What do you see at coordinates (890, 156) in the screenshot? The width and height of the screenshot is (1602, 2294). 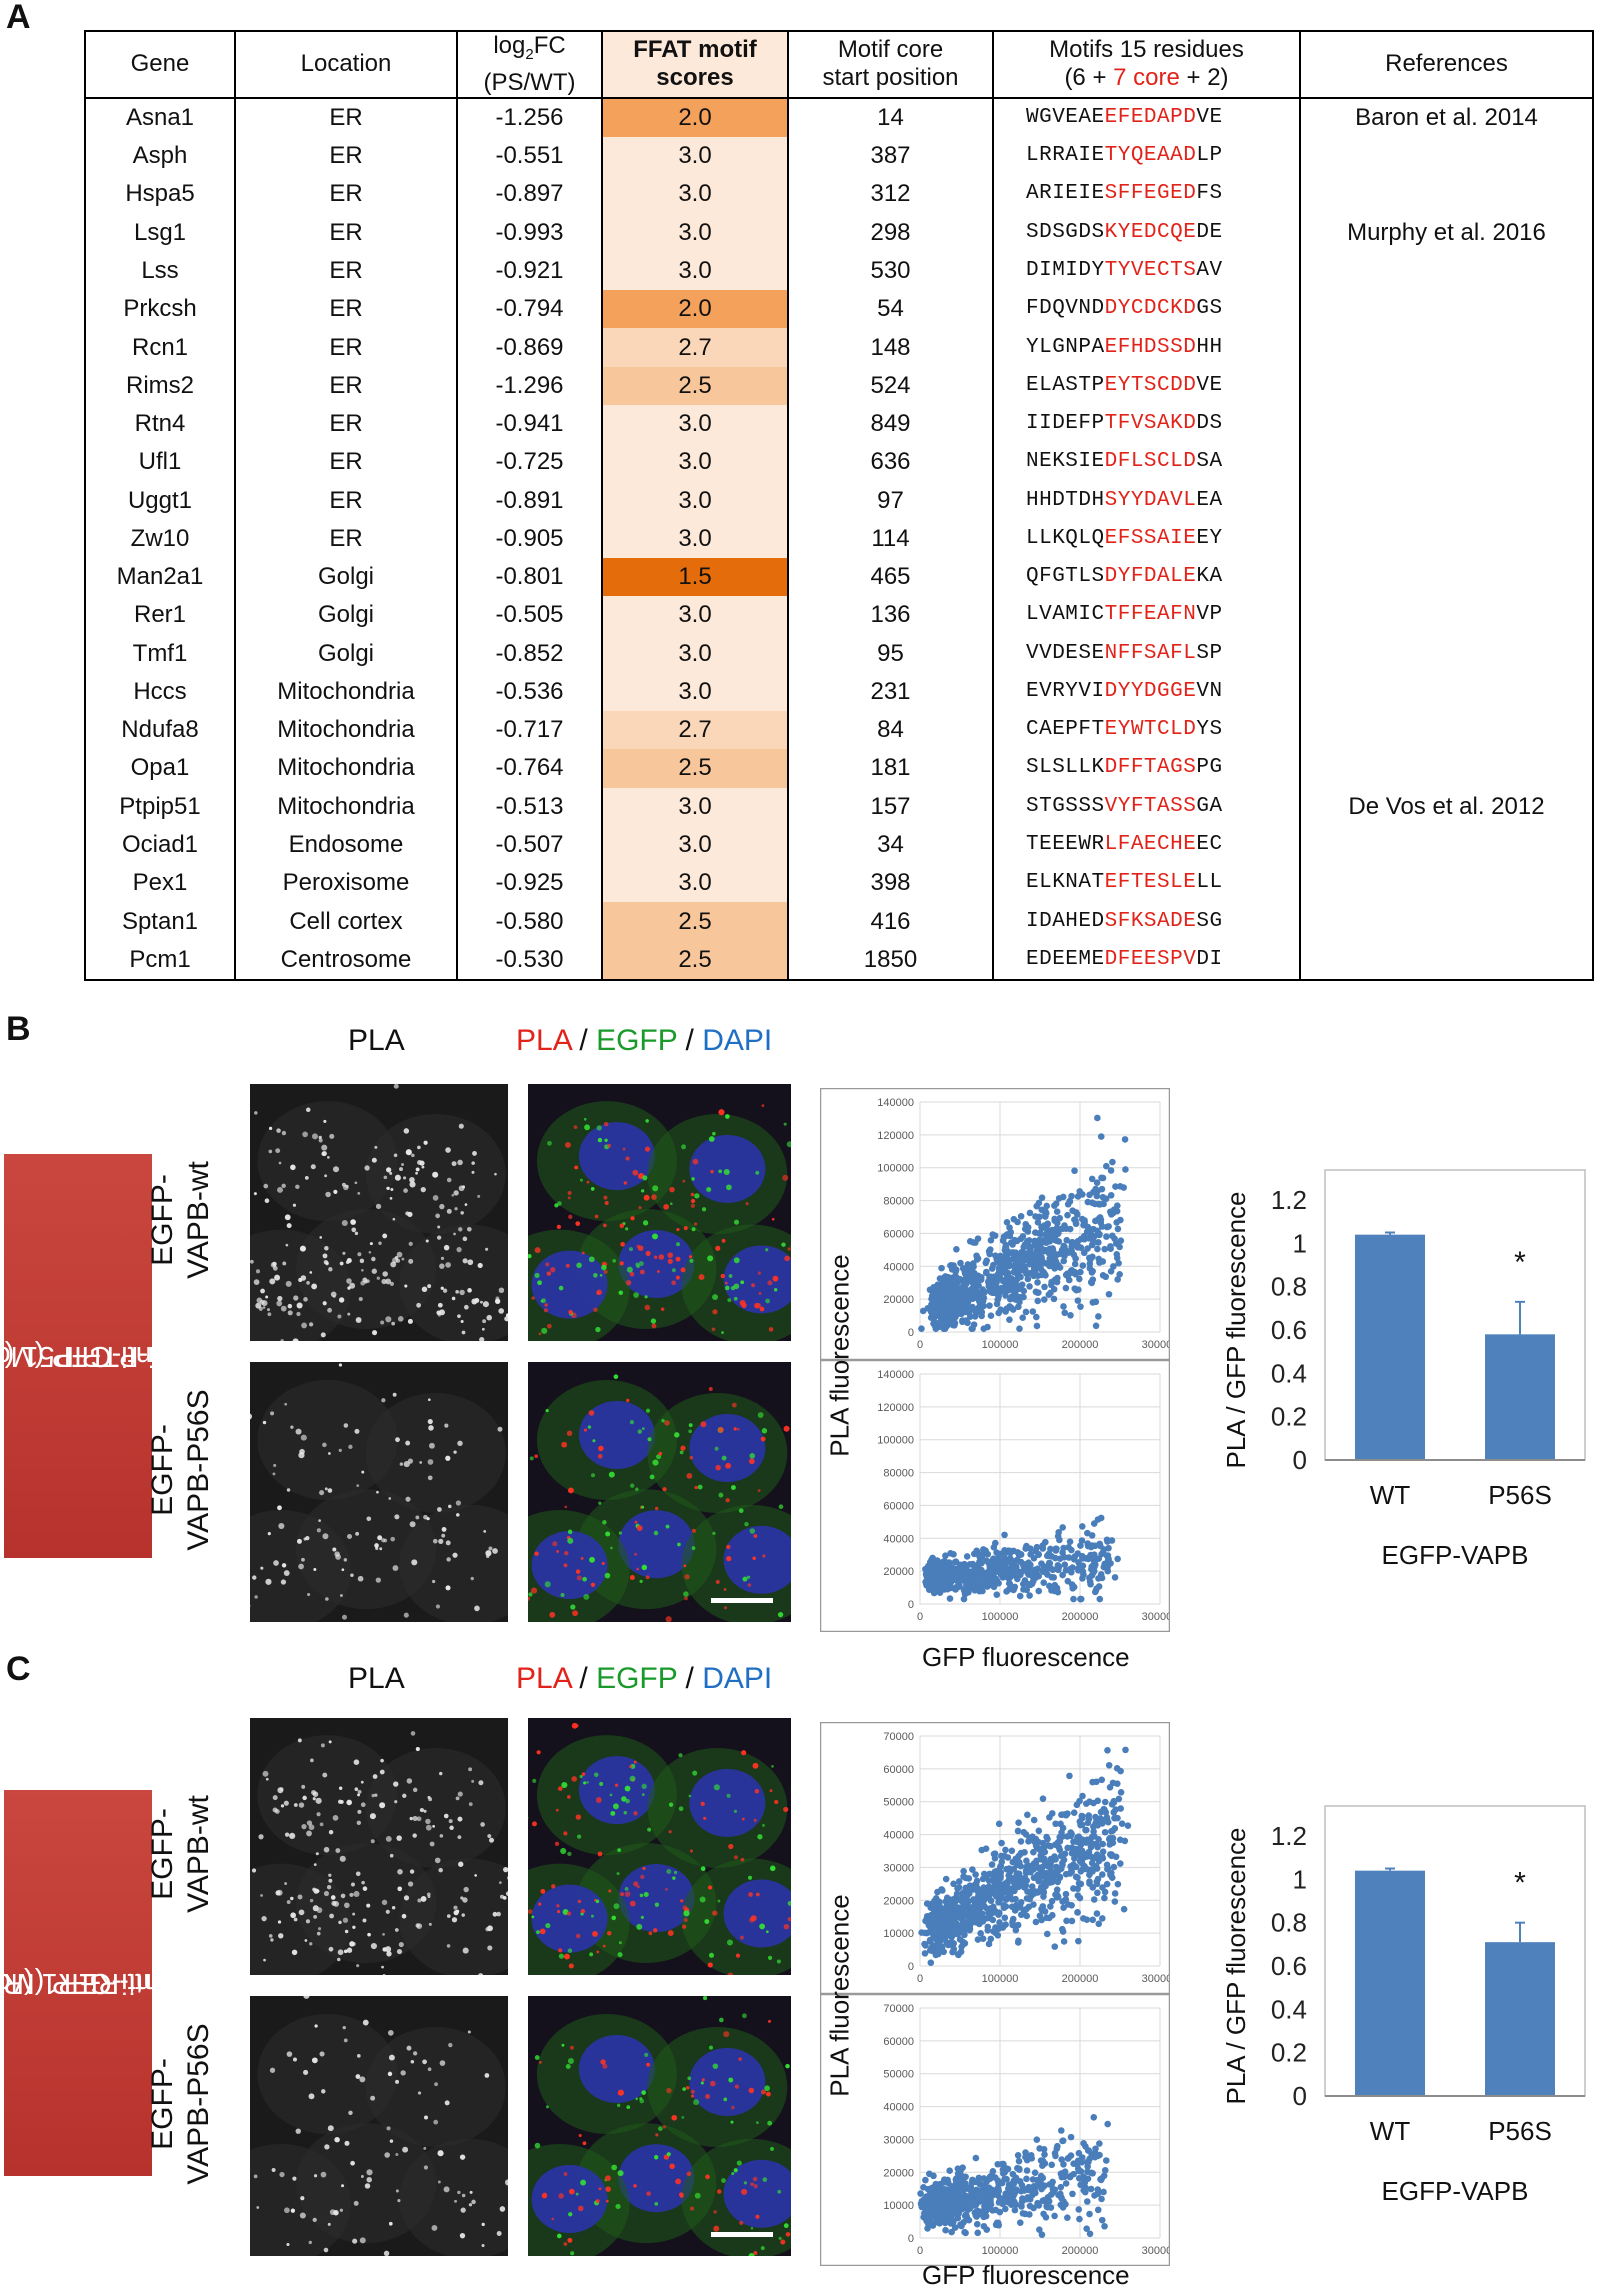 I see `cell-start: 387` at bounding box center [890, 156].